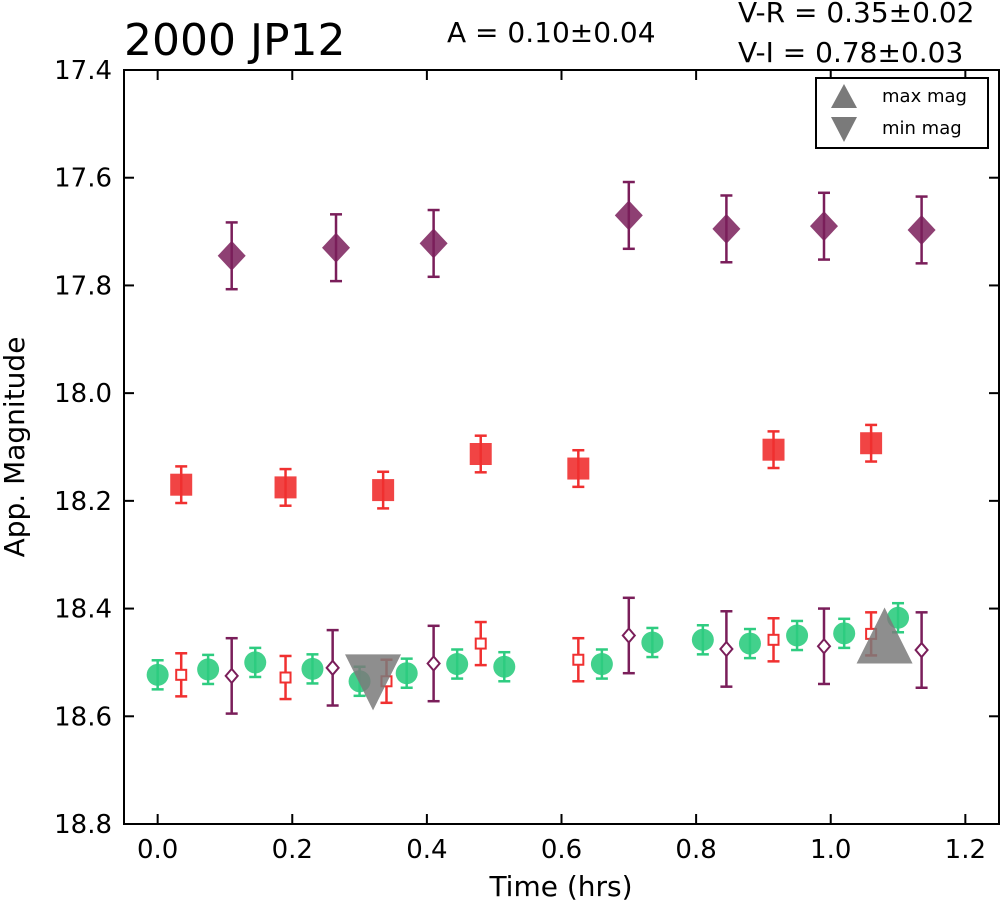 Image resolution: width=1001 pixels, height=904 pixels. I want to click on x-tick-label: 0.8, so click(695, 850).